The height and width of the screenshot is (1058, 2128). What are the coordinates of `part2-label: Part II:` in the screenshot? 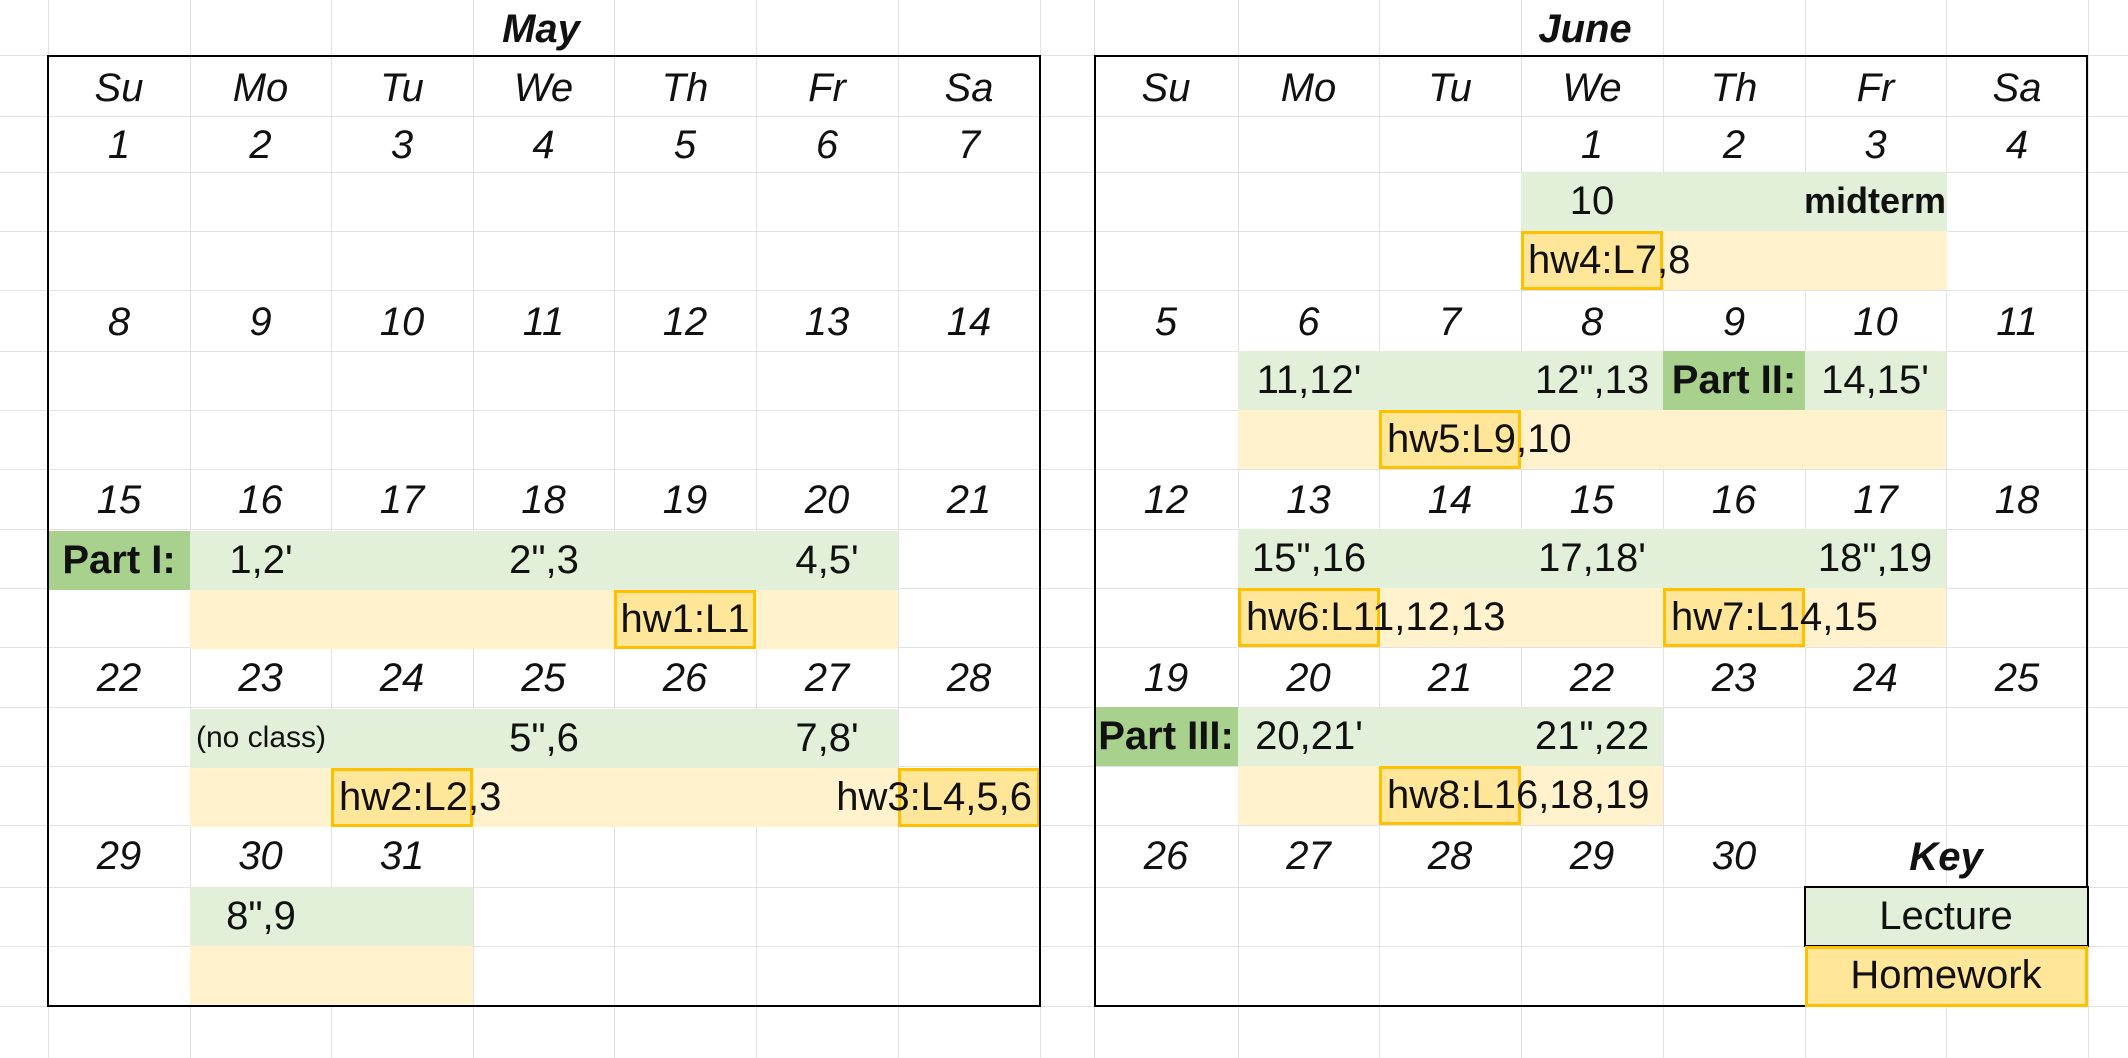 It's located at (1734, 380).